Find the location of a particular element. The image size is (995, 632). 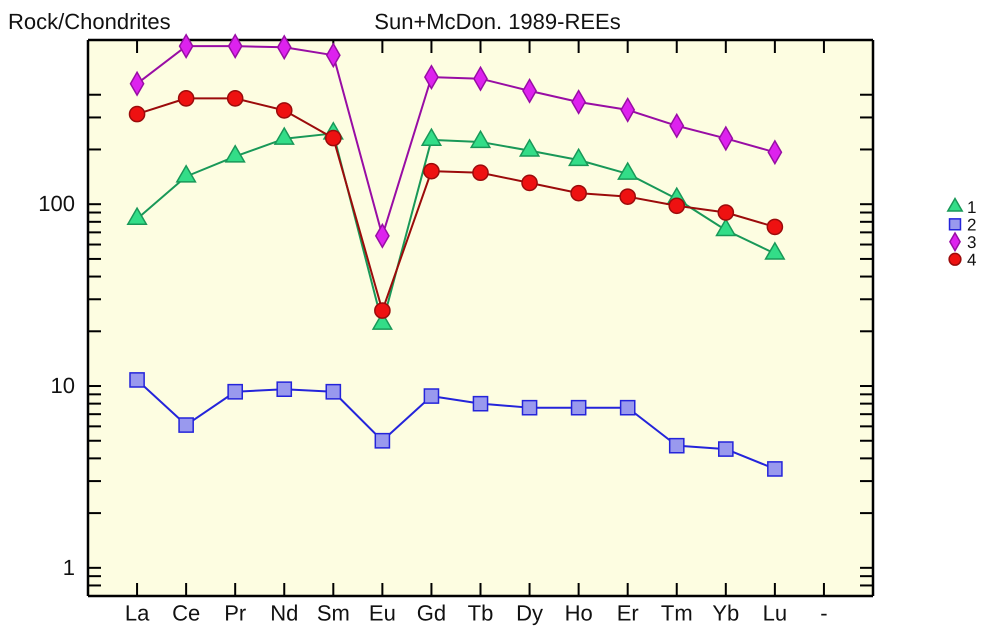

x-tick-label: Tb is located at coordinates (481, 613).